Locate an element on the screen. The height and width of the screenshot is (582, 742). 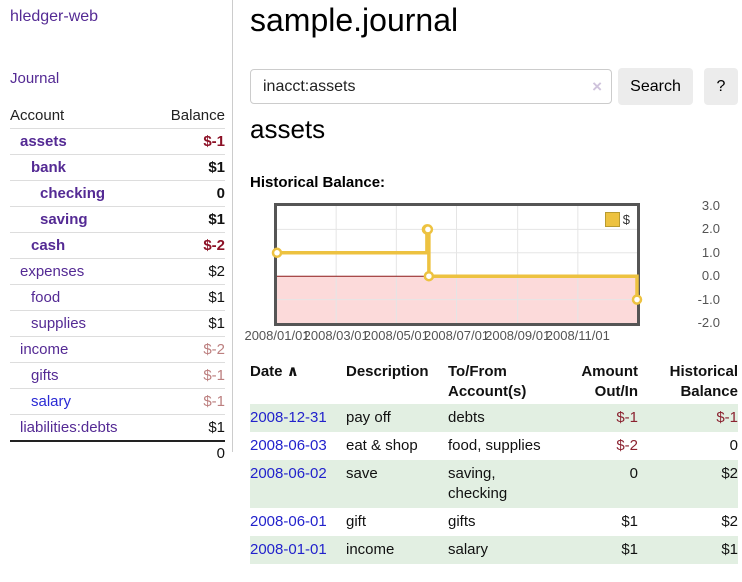
account-row: income $-2 is located at coordinates (117, 349).